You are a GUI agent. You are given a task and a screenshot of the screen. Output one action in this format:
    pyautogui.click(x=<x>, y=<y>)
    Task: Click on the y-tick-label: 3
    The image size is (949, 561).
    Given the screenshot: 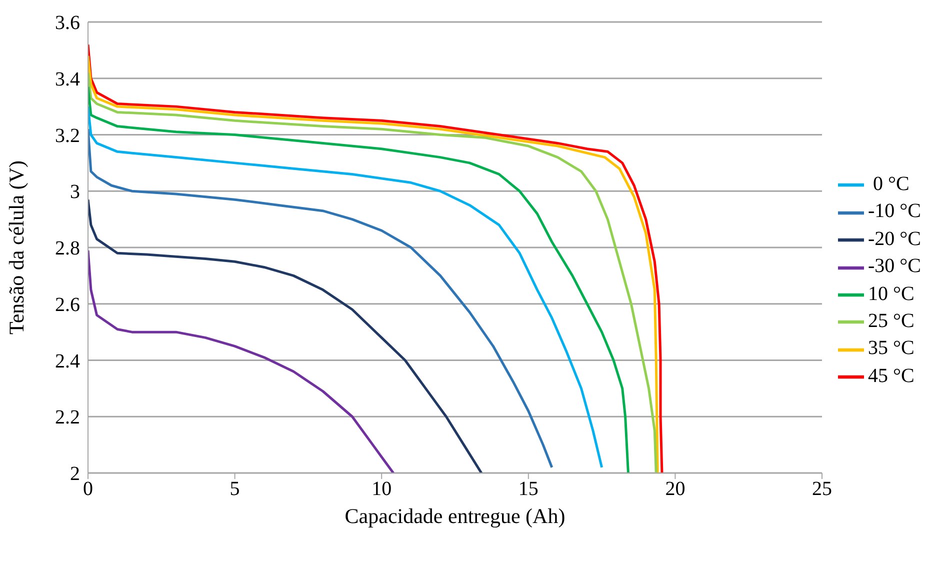 What is the action you would take?
    pyautogui.click(x=75, y=192)
    